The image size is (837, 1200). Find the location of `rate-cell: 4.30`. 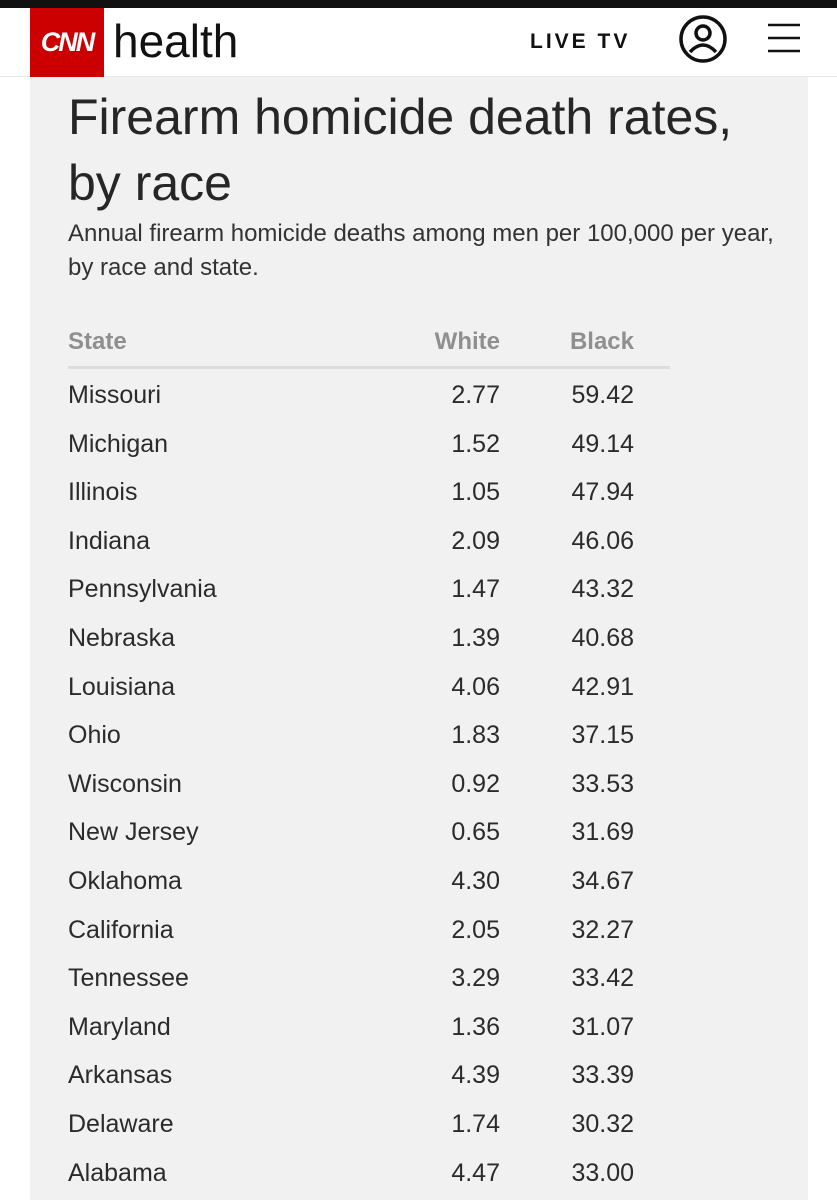

rate-cell: 4.30 is located at coordinates (475, 881).